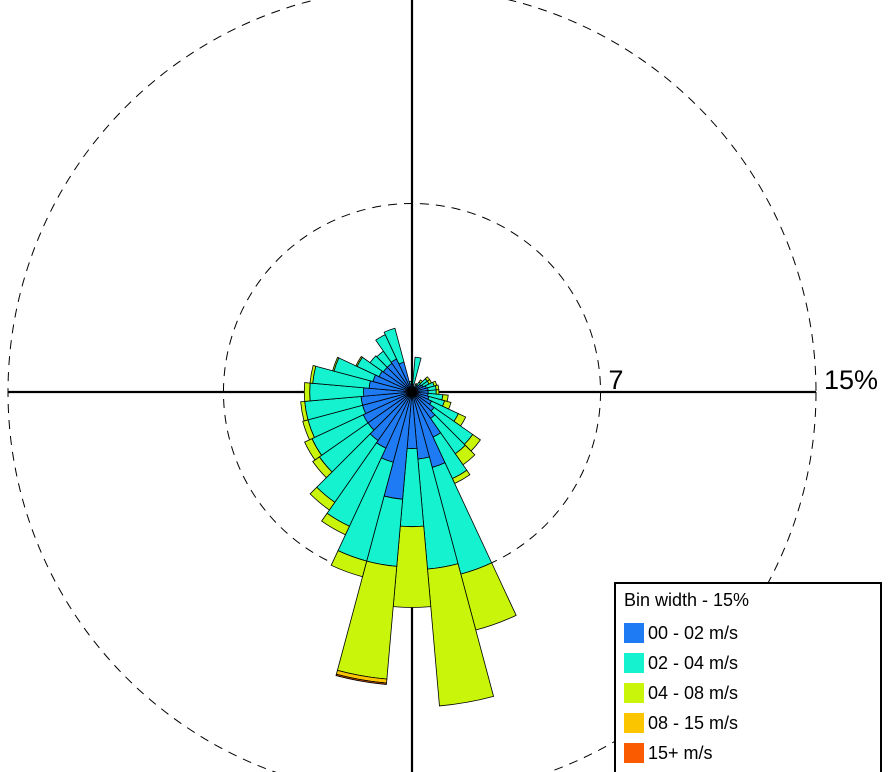 The image size is (896, 772). What do you see at coordinates (687, 600) in the screenshot?
I see `legend-title: Bin width - 15%` at bounding box center [687, 600].